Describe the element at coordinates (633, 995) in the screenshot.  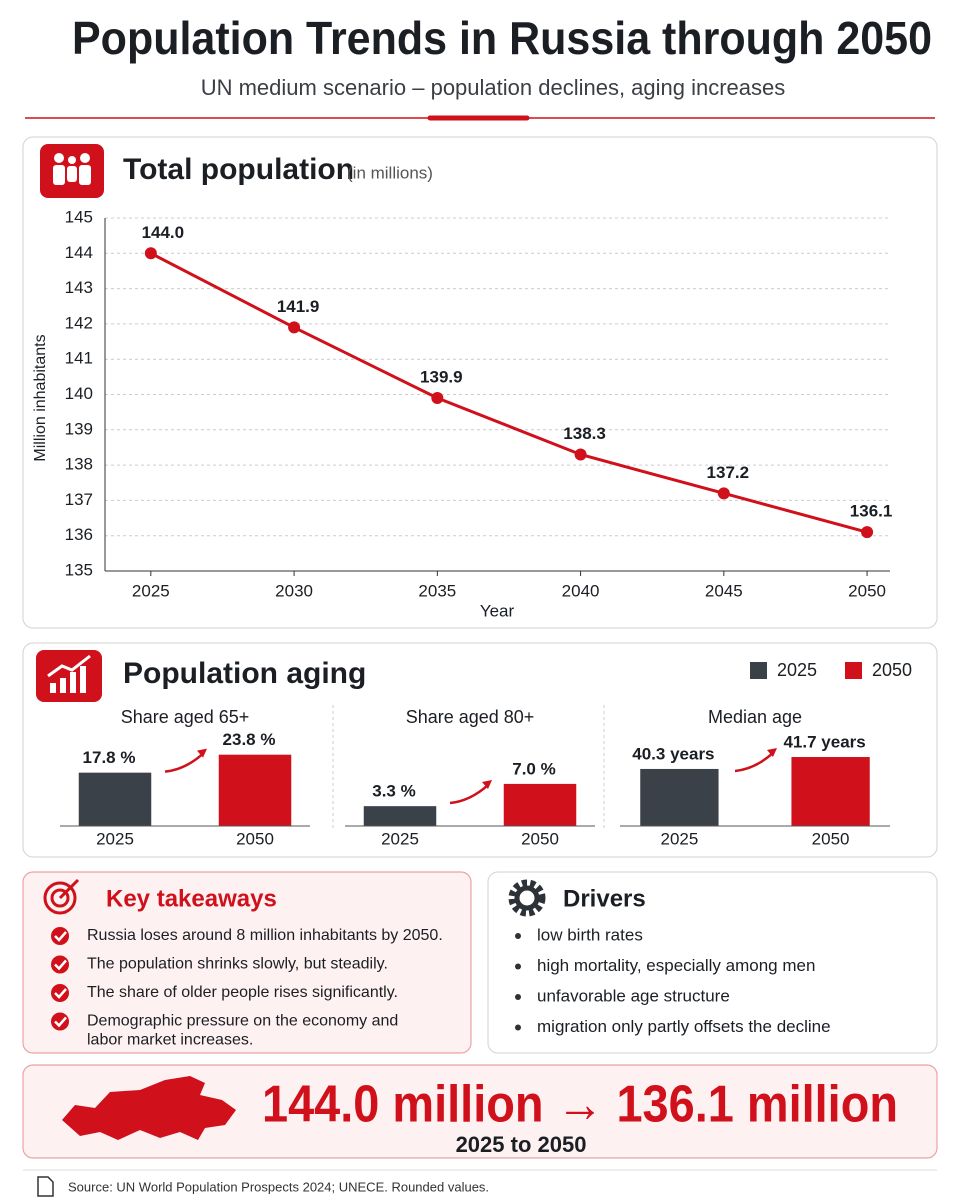
I see `driver: unfavorable age structure` at that location.